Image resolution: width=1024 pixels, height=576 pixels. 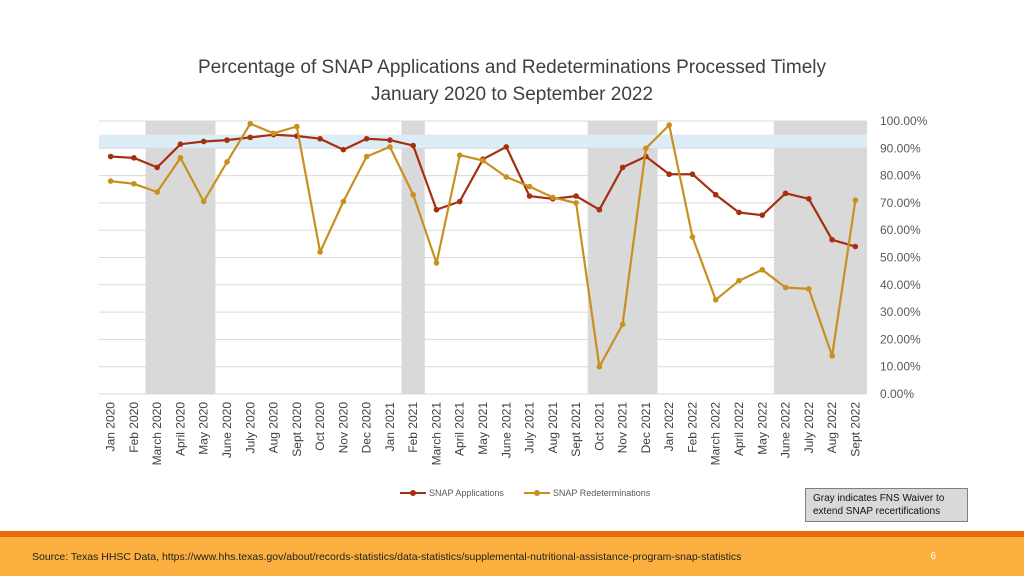 What do you see at coordinates (669, 427) in the screenshot?
I see `x-tick-label: Jan 2022` at bounding box center [669, 427].